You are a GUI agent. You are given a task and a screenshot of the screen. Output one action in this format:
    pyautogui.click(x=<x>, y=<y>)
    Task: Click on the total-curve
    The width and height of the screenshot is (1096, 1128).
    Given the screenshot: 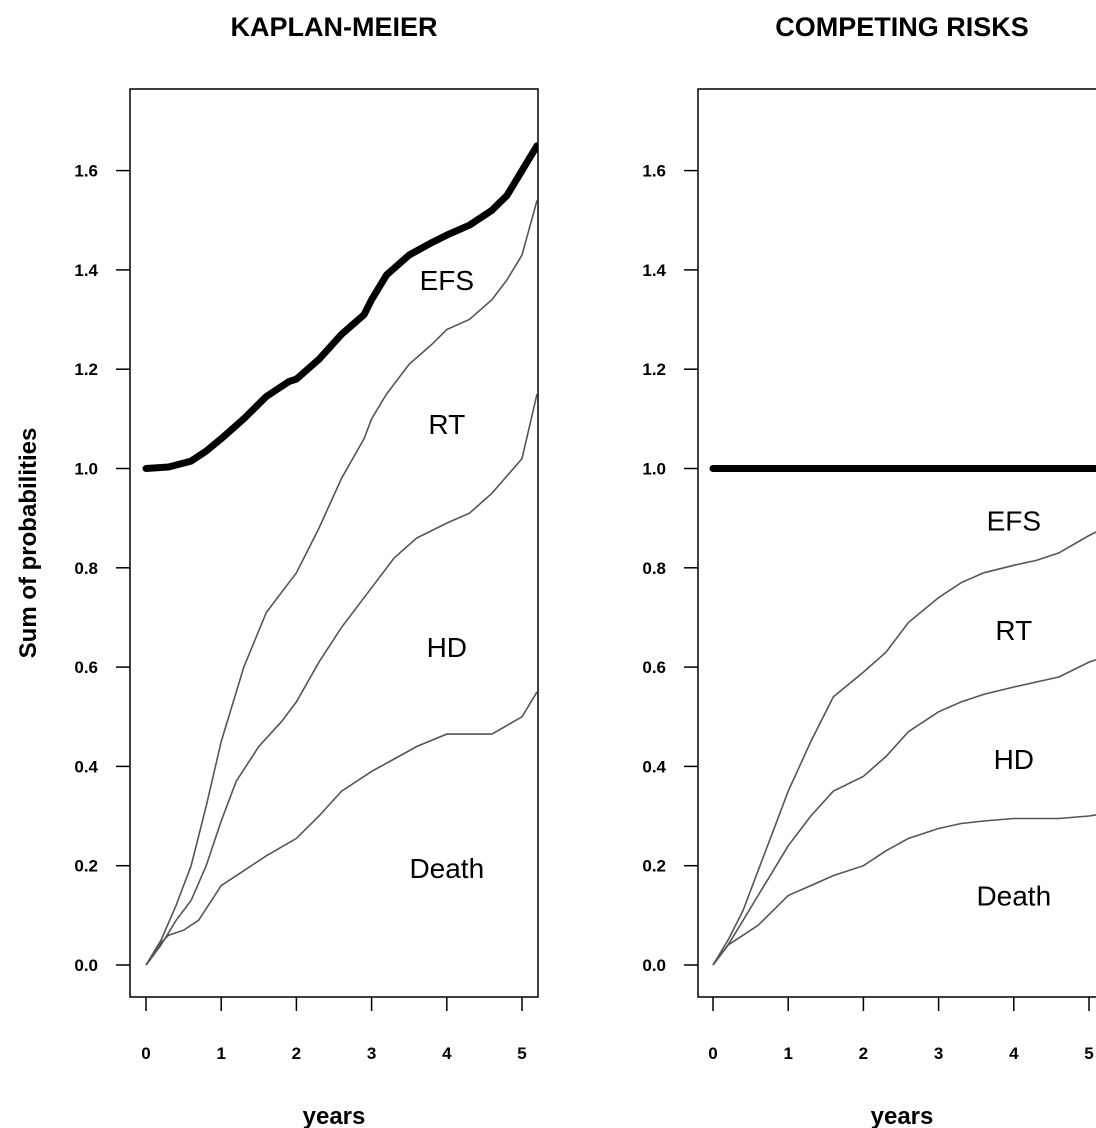 What is the action you would take?
    pyautogui.click(x=340, y=307)
    